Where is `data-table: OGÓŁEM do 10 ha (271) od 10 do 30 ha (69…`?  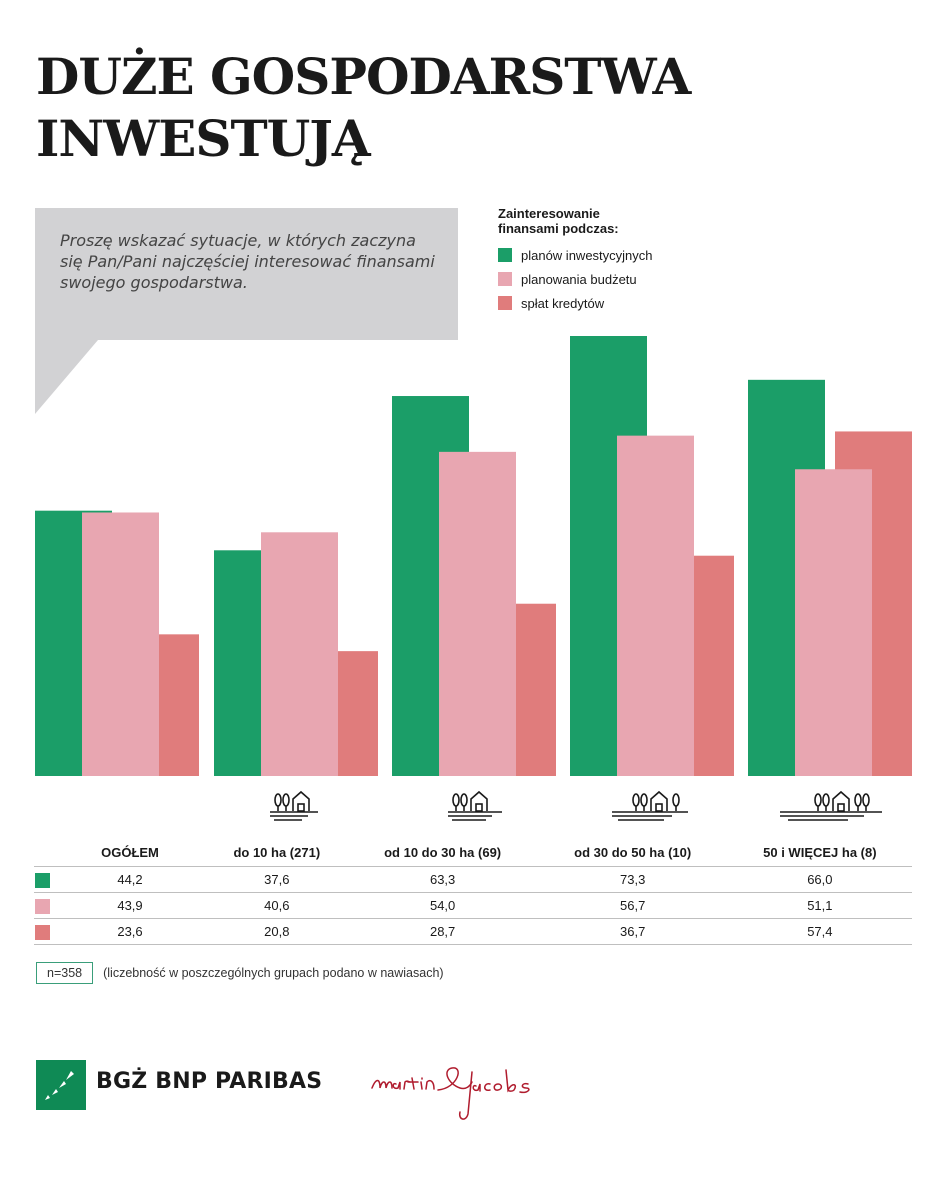
data-table: OGÓŁEM do 10 ha (271) od 10 do 30 ha (69… is located at coordinates (473, 891).